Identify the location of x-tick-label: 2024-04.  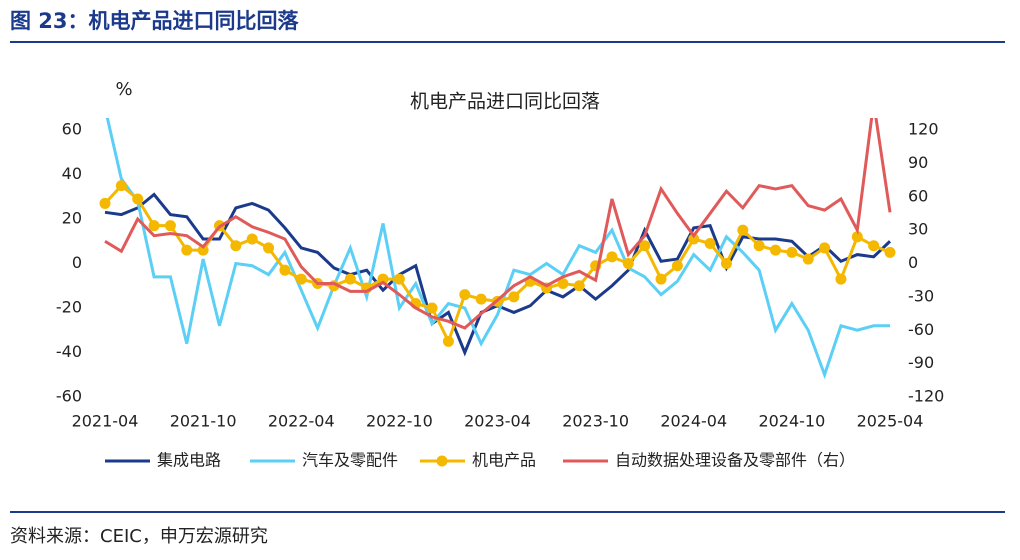
(693, 421).